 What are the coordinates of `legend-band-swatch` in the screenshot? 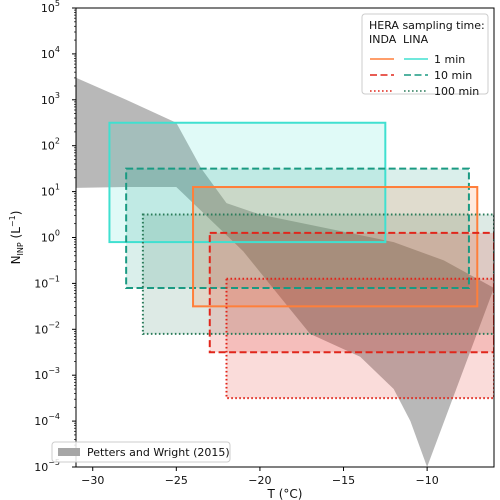 It's located at (69, 452).